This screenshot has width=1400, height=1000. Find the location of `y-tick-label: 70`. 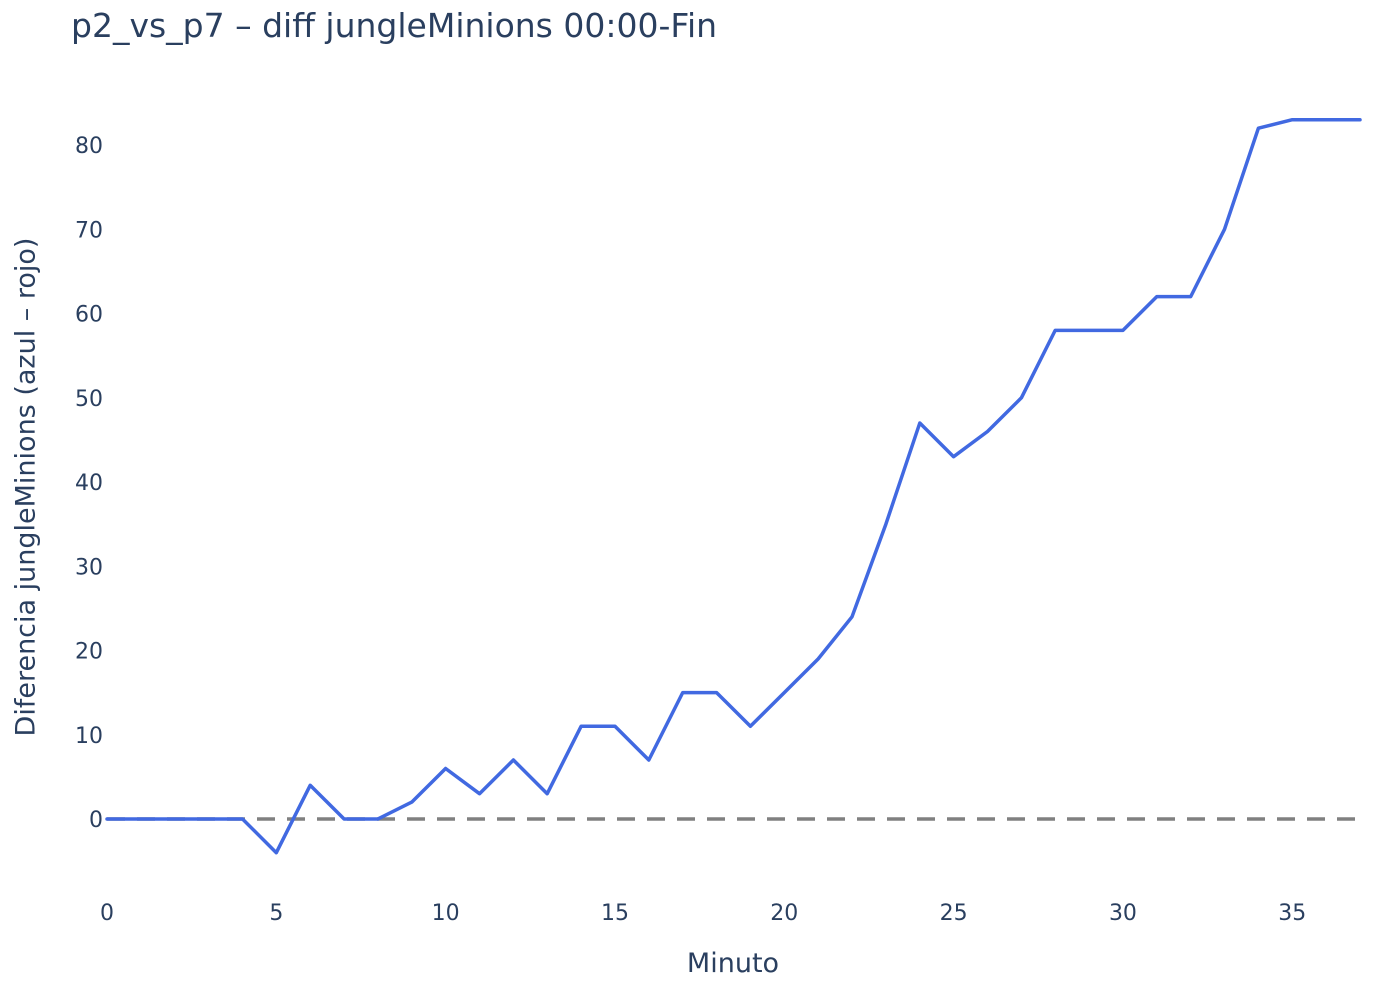

y-tick-label: 70 is located at coordinates (89, 230).